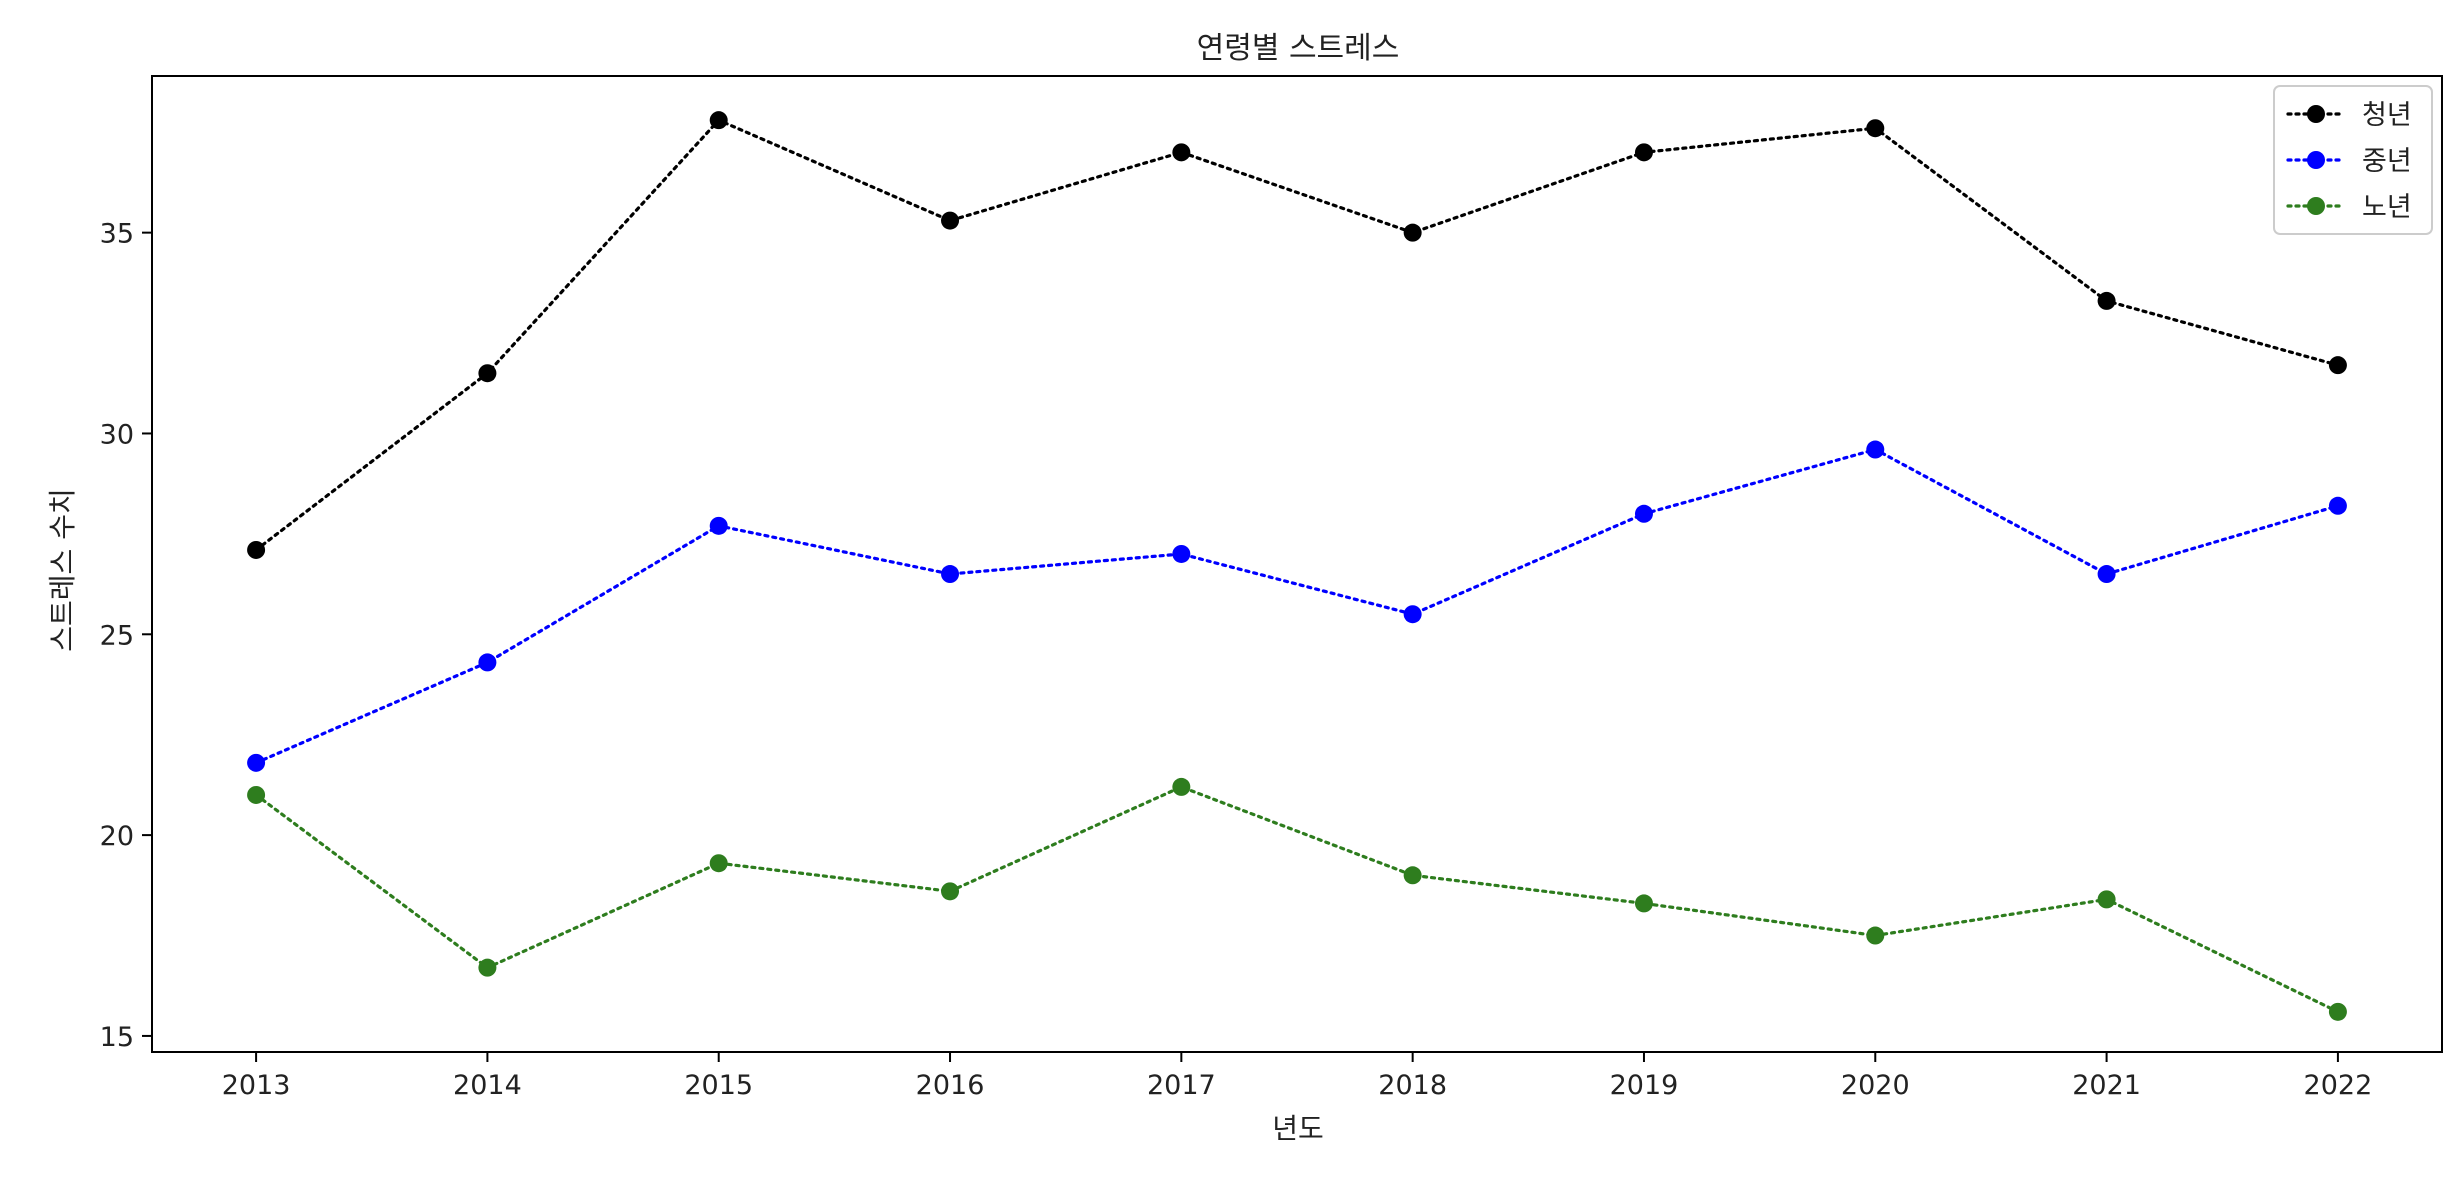 This screenshot has width=2458, height=1178. Describe the element at coordinates (950, 1085) in the screenshot. I see `x-tick-label: 2016` at that location.